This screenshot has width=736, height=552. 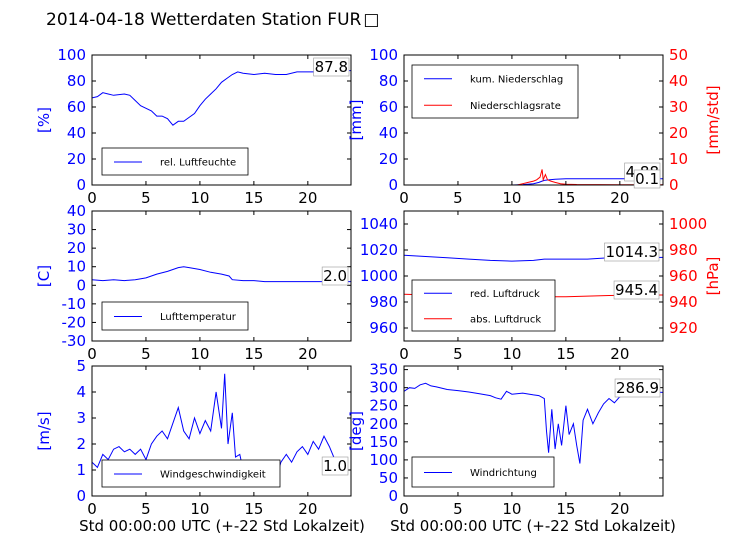 I want to click on y-tick-label: 1040, so click(x=379, y=224).